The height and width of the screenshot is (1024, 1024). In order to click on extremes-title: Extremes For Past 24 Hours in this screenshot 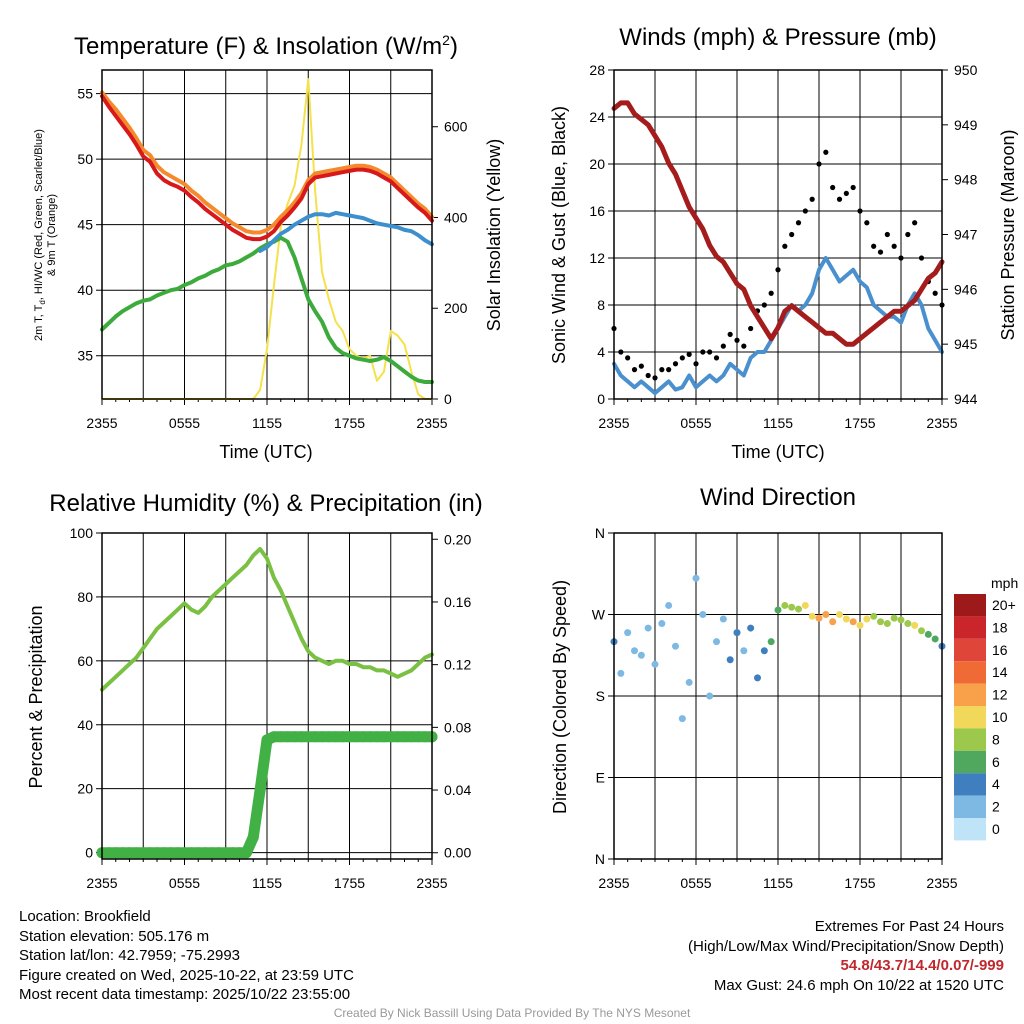, I will do `click(909, 926)`.